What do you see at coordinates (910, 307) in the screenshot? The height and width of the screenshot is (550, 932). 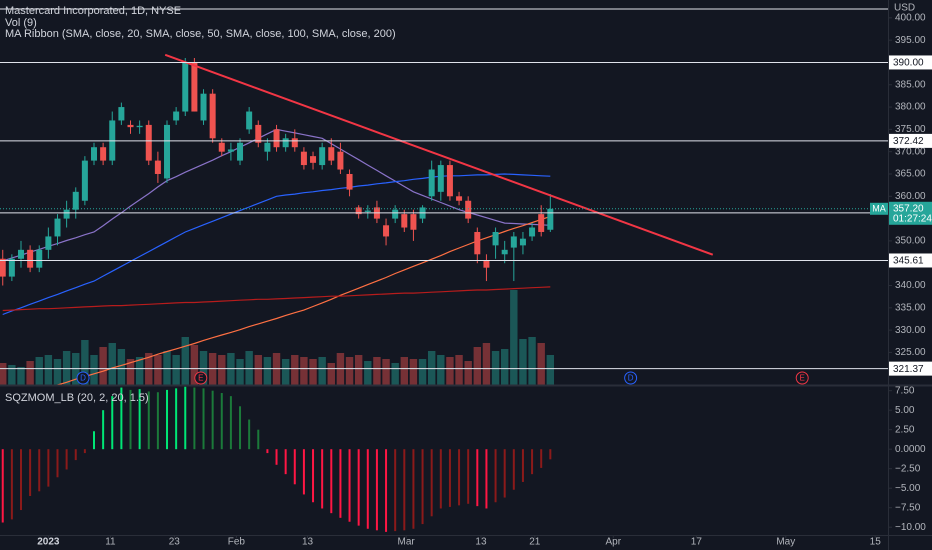 I see `y-tick-label: 335.00` at bounding box center [910, 307].